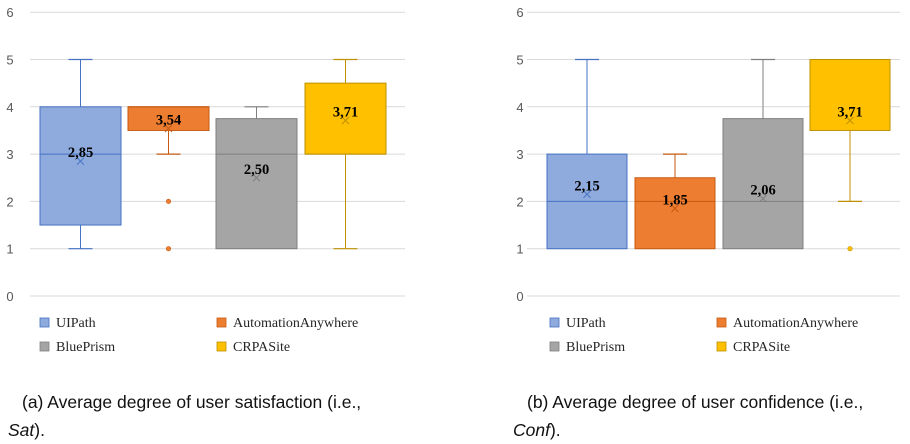 Image resolution: width=910 pixels, height=444 pixels. I want to click on caption-metric: Sat, so click(21, 430).